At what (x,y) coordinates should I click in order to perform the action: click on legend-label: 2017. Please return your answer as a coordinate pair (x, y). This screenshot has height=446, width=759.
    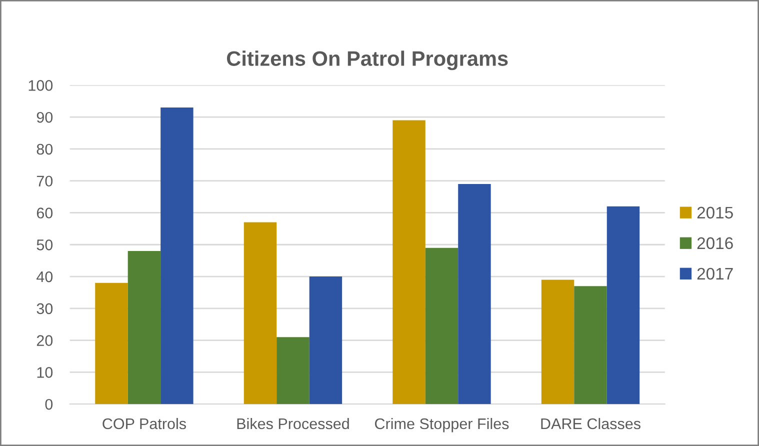
    Looking at the image, I should click on (715, 274).